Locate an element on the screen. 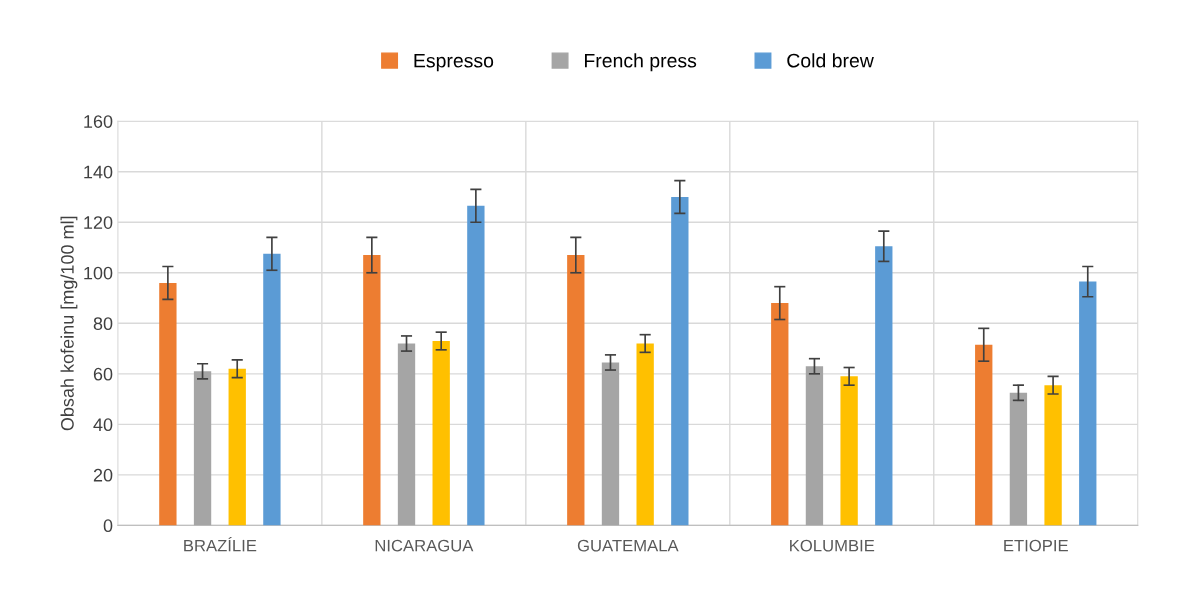 This screenshot has height=606, width=1179. x-tick-label: KOLUMBIE is located at coordinates (832, 545).